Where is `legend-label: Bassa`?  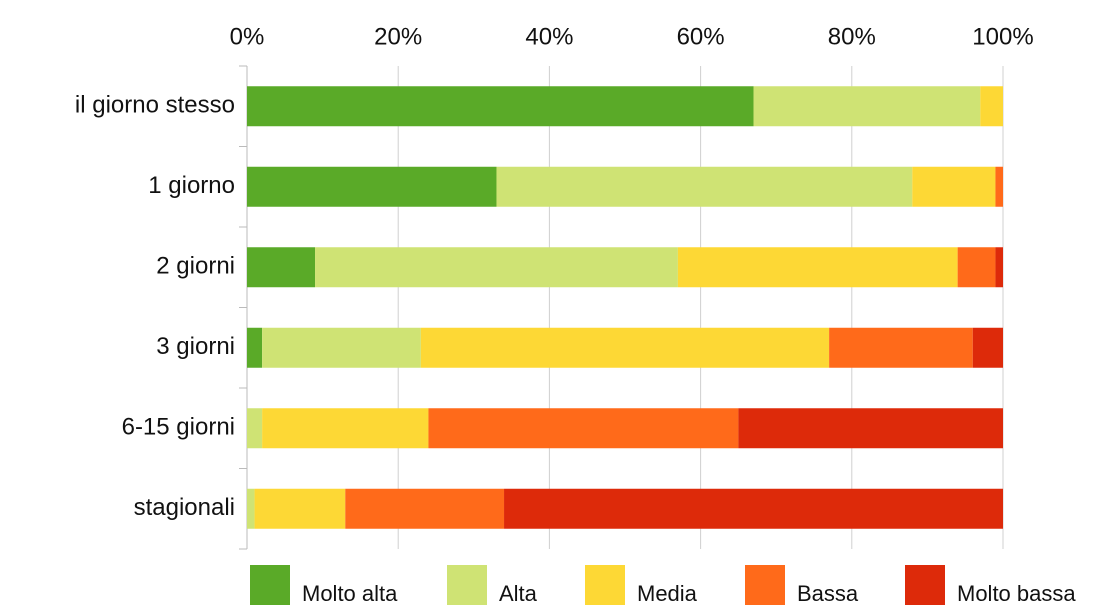
legend-label: Bassa is located at coordinates (828, 593).